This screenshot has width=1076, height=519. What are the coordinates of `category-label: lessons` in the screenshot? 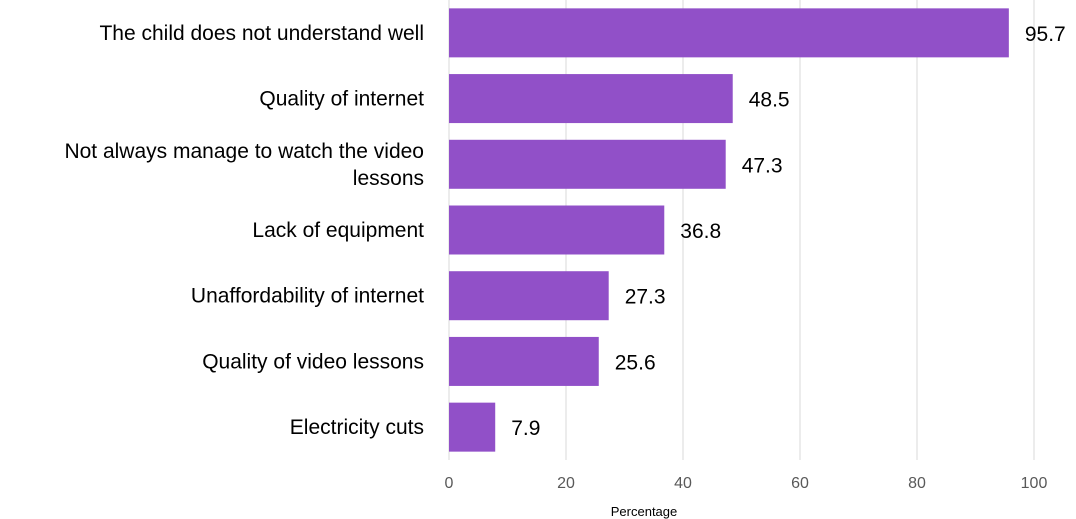 It's located at (388, 178).